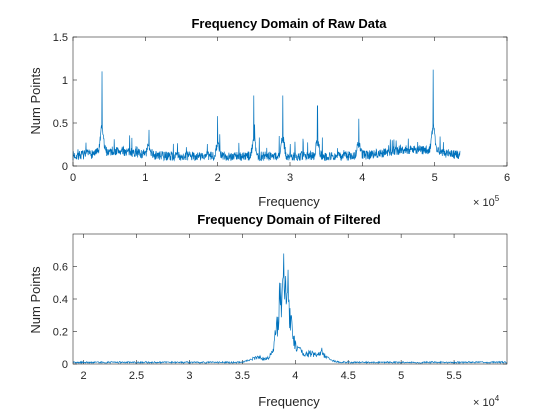 This screenshot has width=560, height=420. Describe the element at coordinates (401, 376) in the screenshot. I see `subplot-filtered-xtick-label: 5` at that location.